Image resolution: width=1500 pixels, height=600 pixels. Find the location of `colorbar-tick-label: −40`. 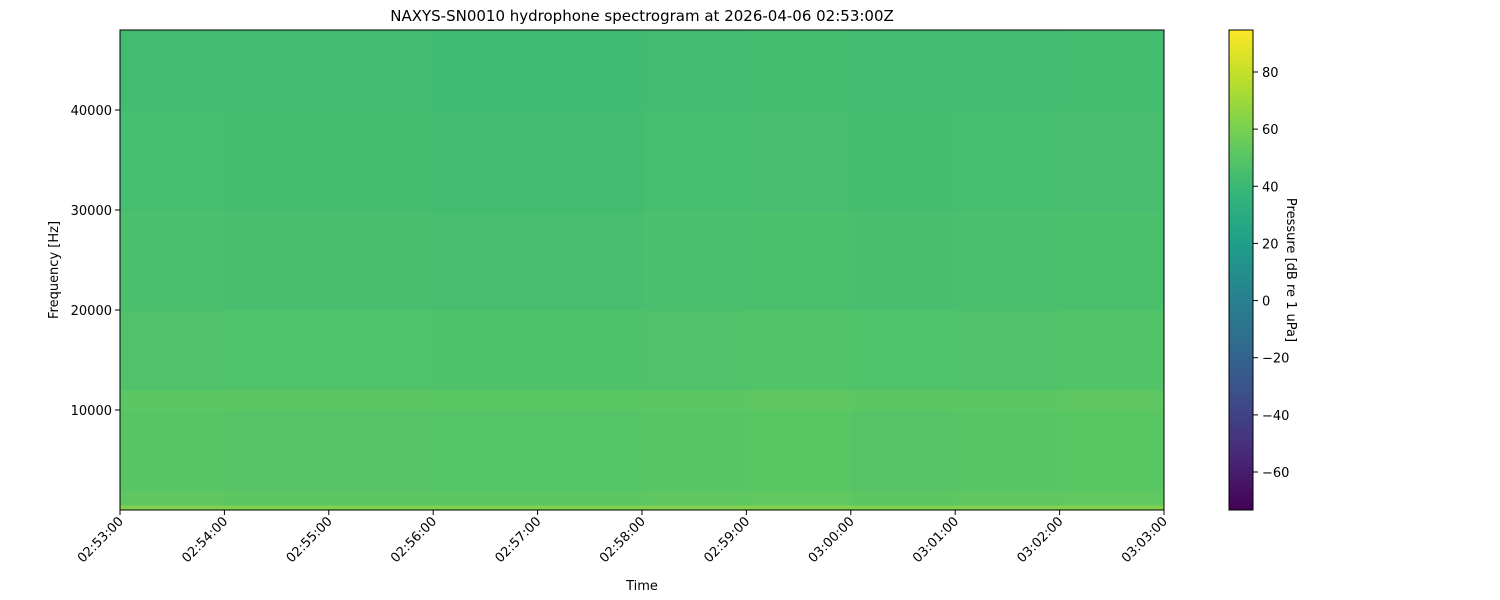

colorbar-tick-label: −40 is located at coordinates (1275, 416).